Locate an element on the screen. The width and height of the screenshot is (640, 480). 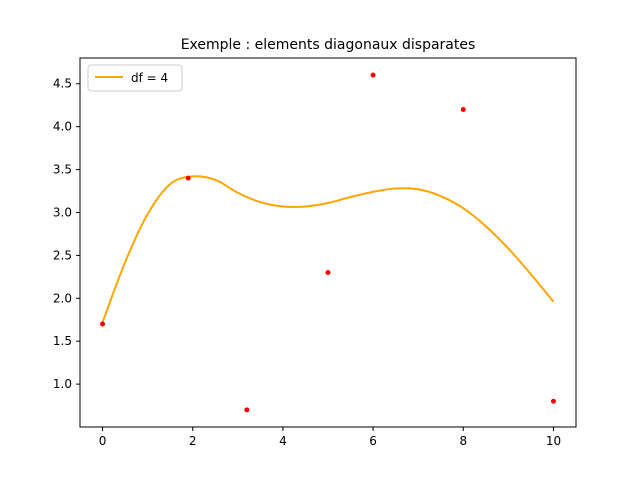
x-tick-label: 4 is located at coordinates (283, 441).